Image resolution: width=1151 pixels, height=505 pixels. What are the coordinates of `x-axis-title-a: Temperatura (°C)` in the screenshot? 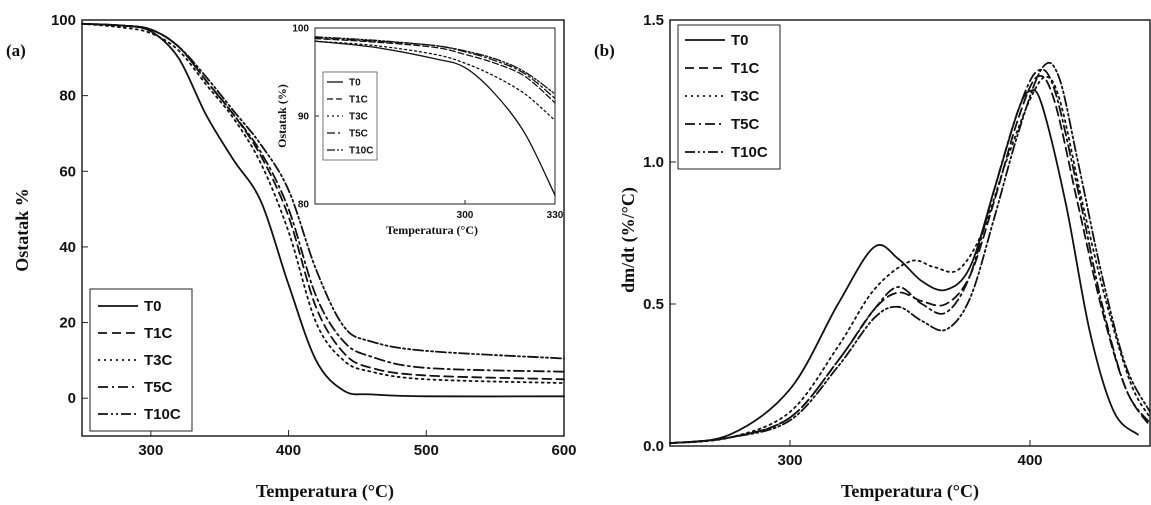 It's located at (325, 491).